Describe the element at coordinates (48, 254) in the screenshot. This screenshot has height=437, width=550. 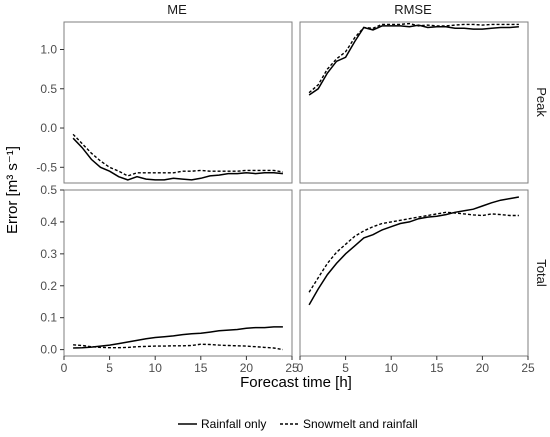
I see `y-tick-label-total-me-3: 0.3` at that location.